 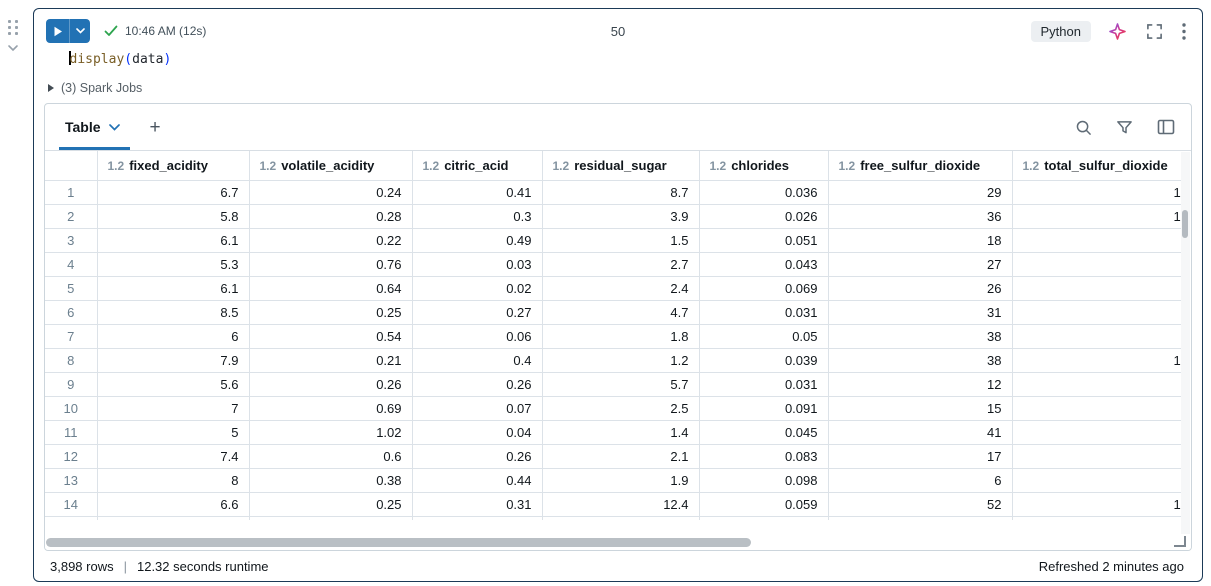 I want to click on drag-handle-icon, so click(x=13, y=27).